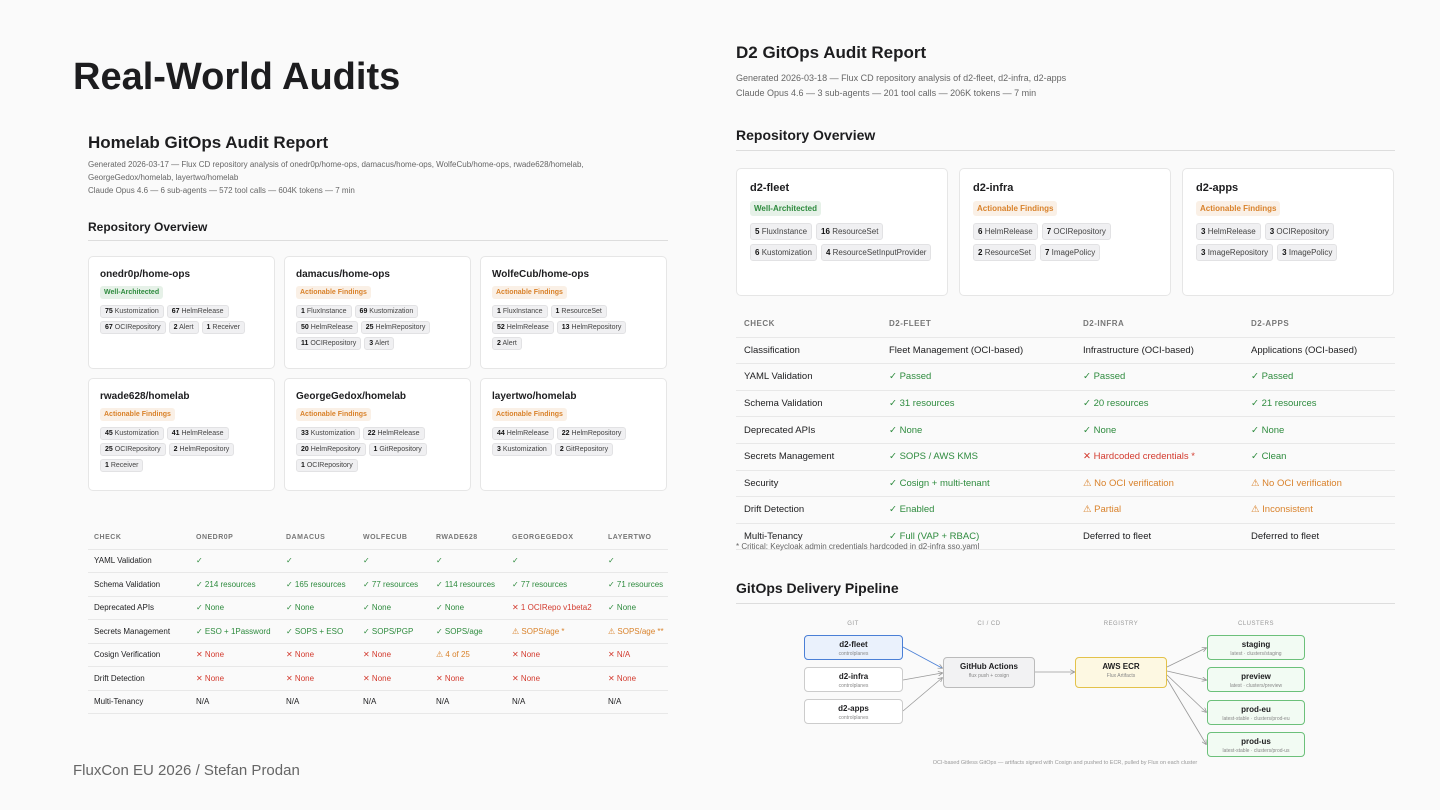 This screenshot has height=810, width=1440. What do you see at coordinates (635, 655) in the screenshot?
I see `result-cell: ✕ N/A` at bounding box center [635, 655].